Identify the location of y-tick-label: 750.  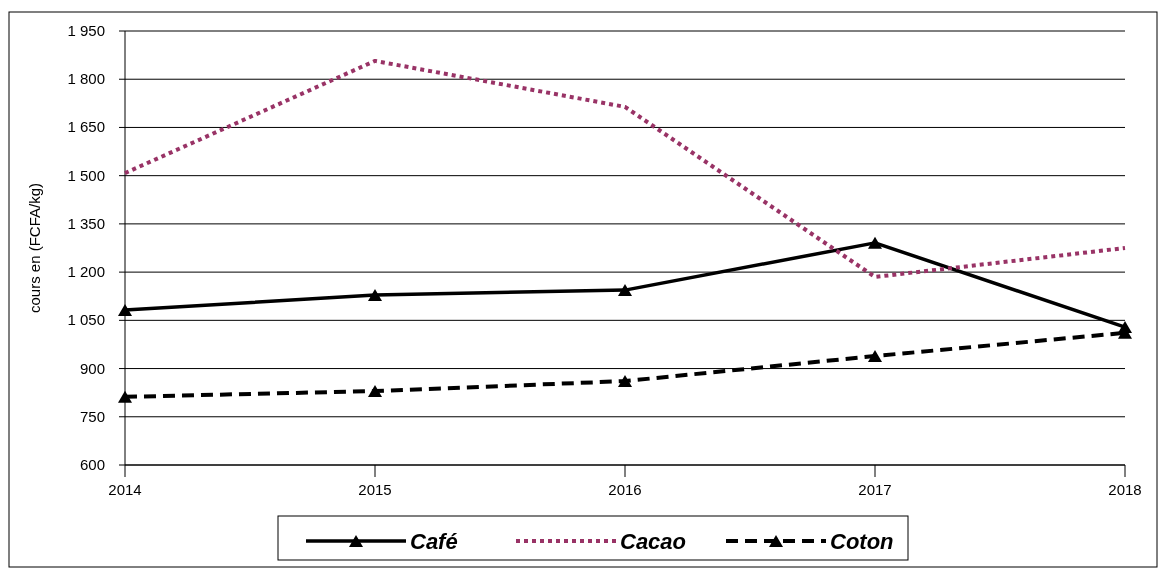
(92, 416).